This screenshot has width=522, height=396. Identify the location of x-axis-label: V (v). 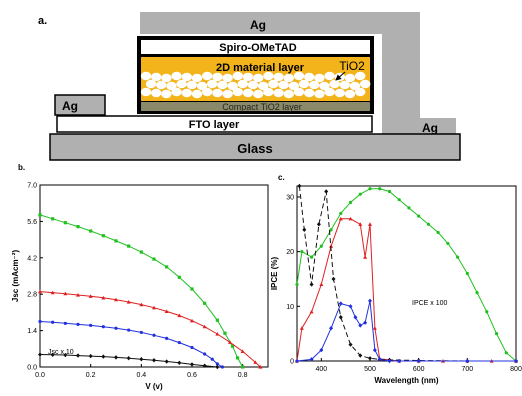
(154, 386).